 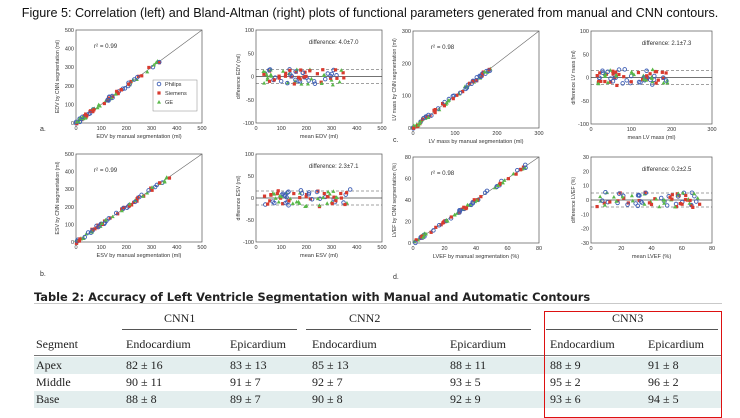 What do you see at coordinates (319, 256) in the screenshot?
I see `x-axis-label: mean ESV (ml)` at bounding box center [319, 256].